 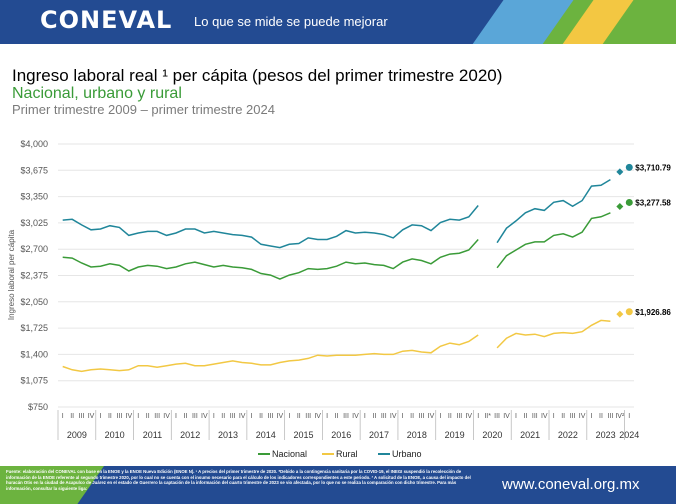 I want to click on y-tick-label: $1,725, so click(x=34, y=328).